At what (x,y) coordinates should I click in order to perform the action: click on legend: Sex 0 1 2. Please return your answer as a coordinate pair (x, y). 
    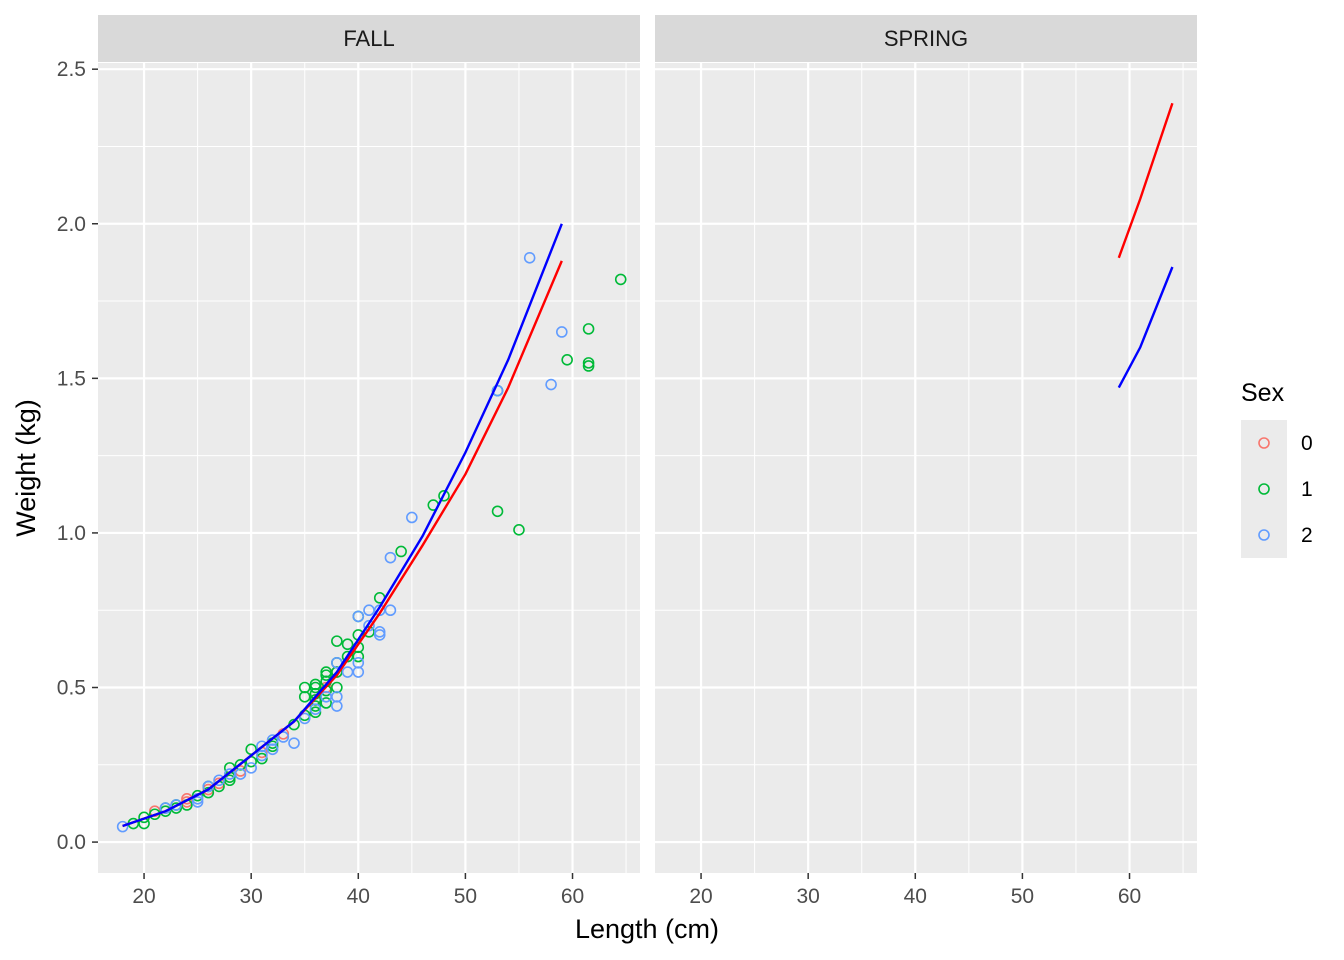
    Looking at the image, I should click on (1277, 468).